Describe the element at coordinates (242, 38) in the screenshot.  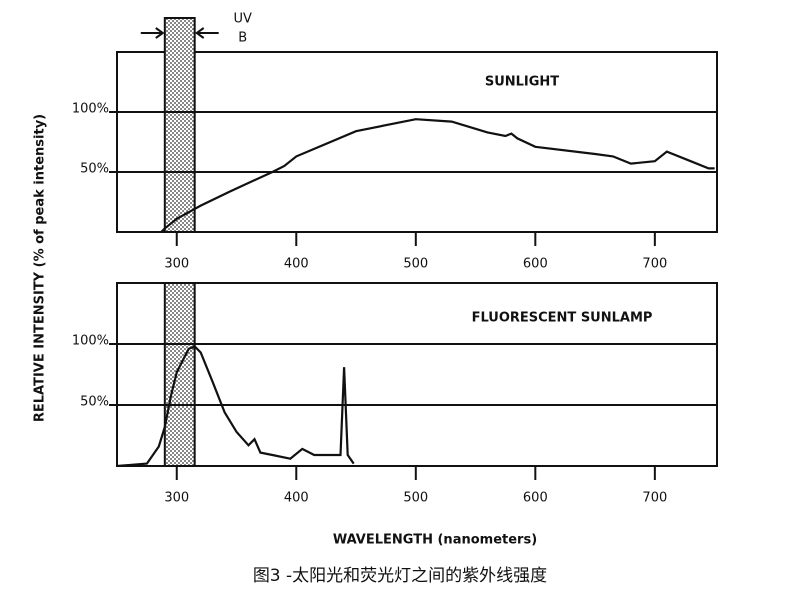
I see `uv-label: B` at that location.